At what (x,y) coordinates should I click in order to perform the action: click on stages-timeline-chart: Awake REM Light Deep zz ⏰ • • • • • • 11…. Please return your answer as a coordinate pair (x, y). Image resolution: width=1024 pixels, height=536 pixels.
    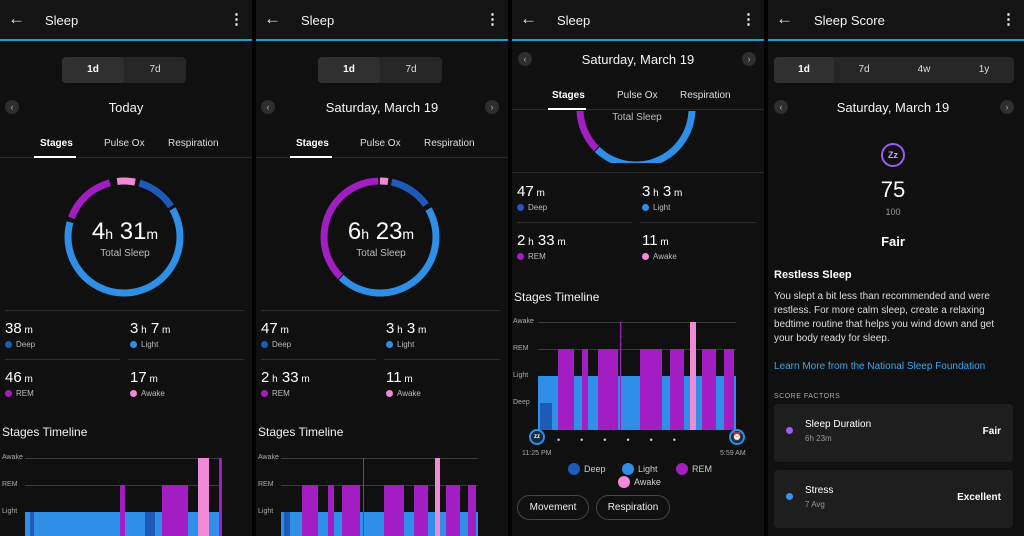
    Looking at the image, I should click on (629, 387).